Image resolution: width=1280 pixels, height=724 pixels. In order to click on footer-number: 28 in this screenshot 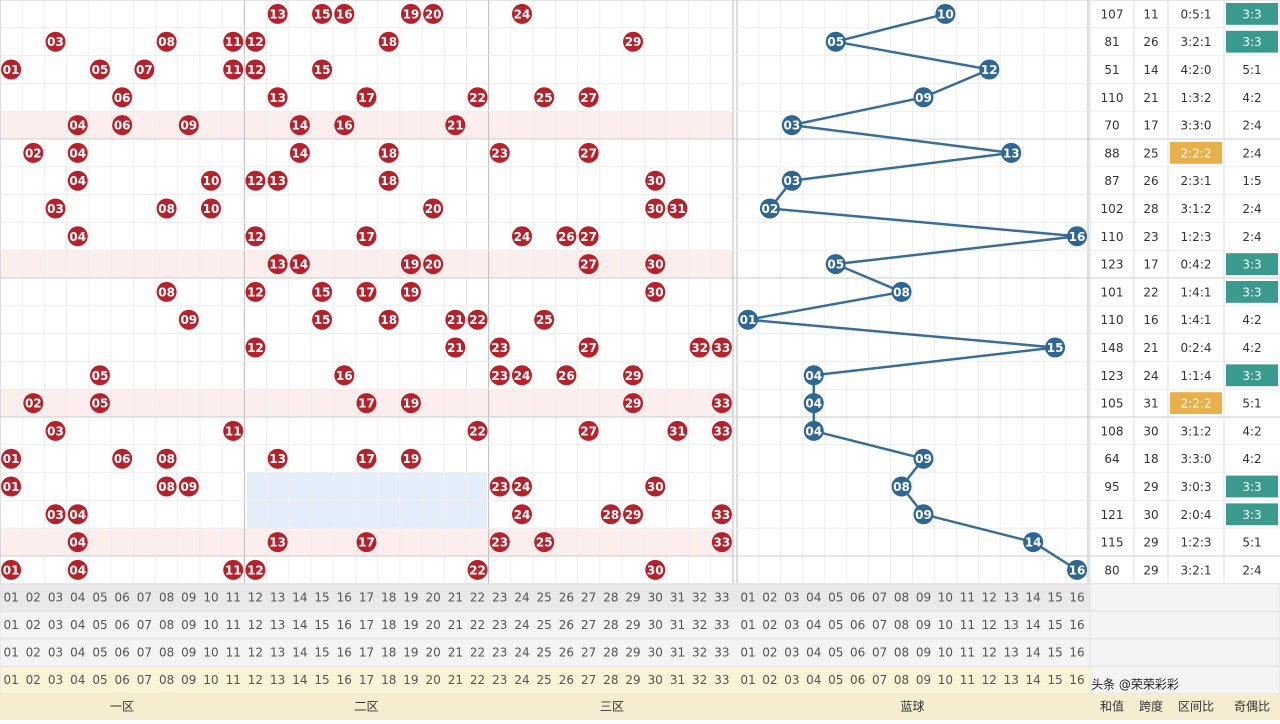, I will do `click(610, 680)`.